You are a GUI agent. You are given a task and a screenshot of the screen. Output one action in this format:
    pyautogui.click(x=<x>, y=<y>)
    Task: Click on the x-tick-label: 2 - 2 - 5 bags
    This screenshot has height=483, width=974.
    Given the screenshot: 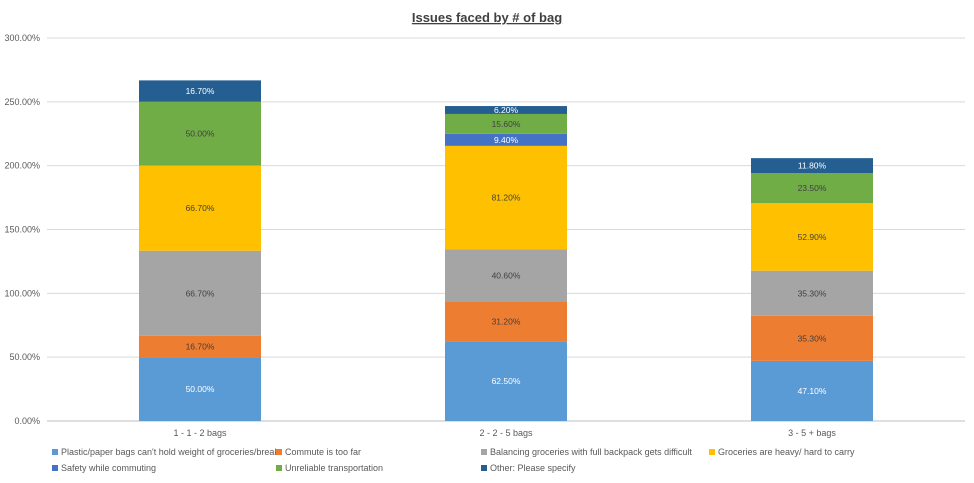 What is the action you would take?
    pyautogui.click(x=506, y=433)
    